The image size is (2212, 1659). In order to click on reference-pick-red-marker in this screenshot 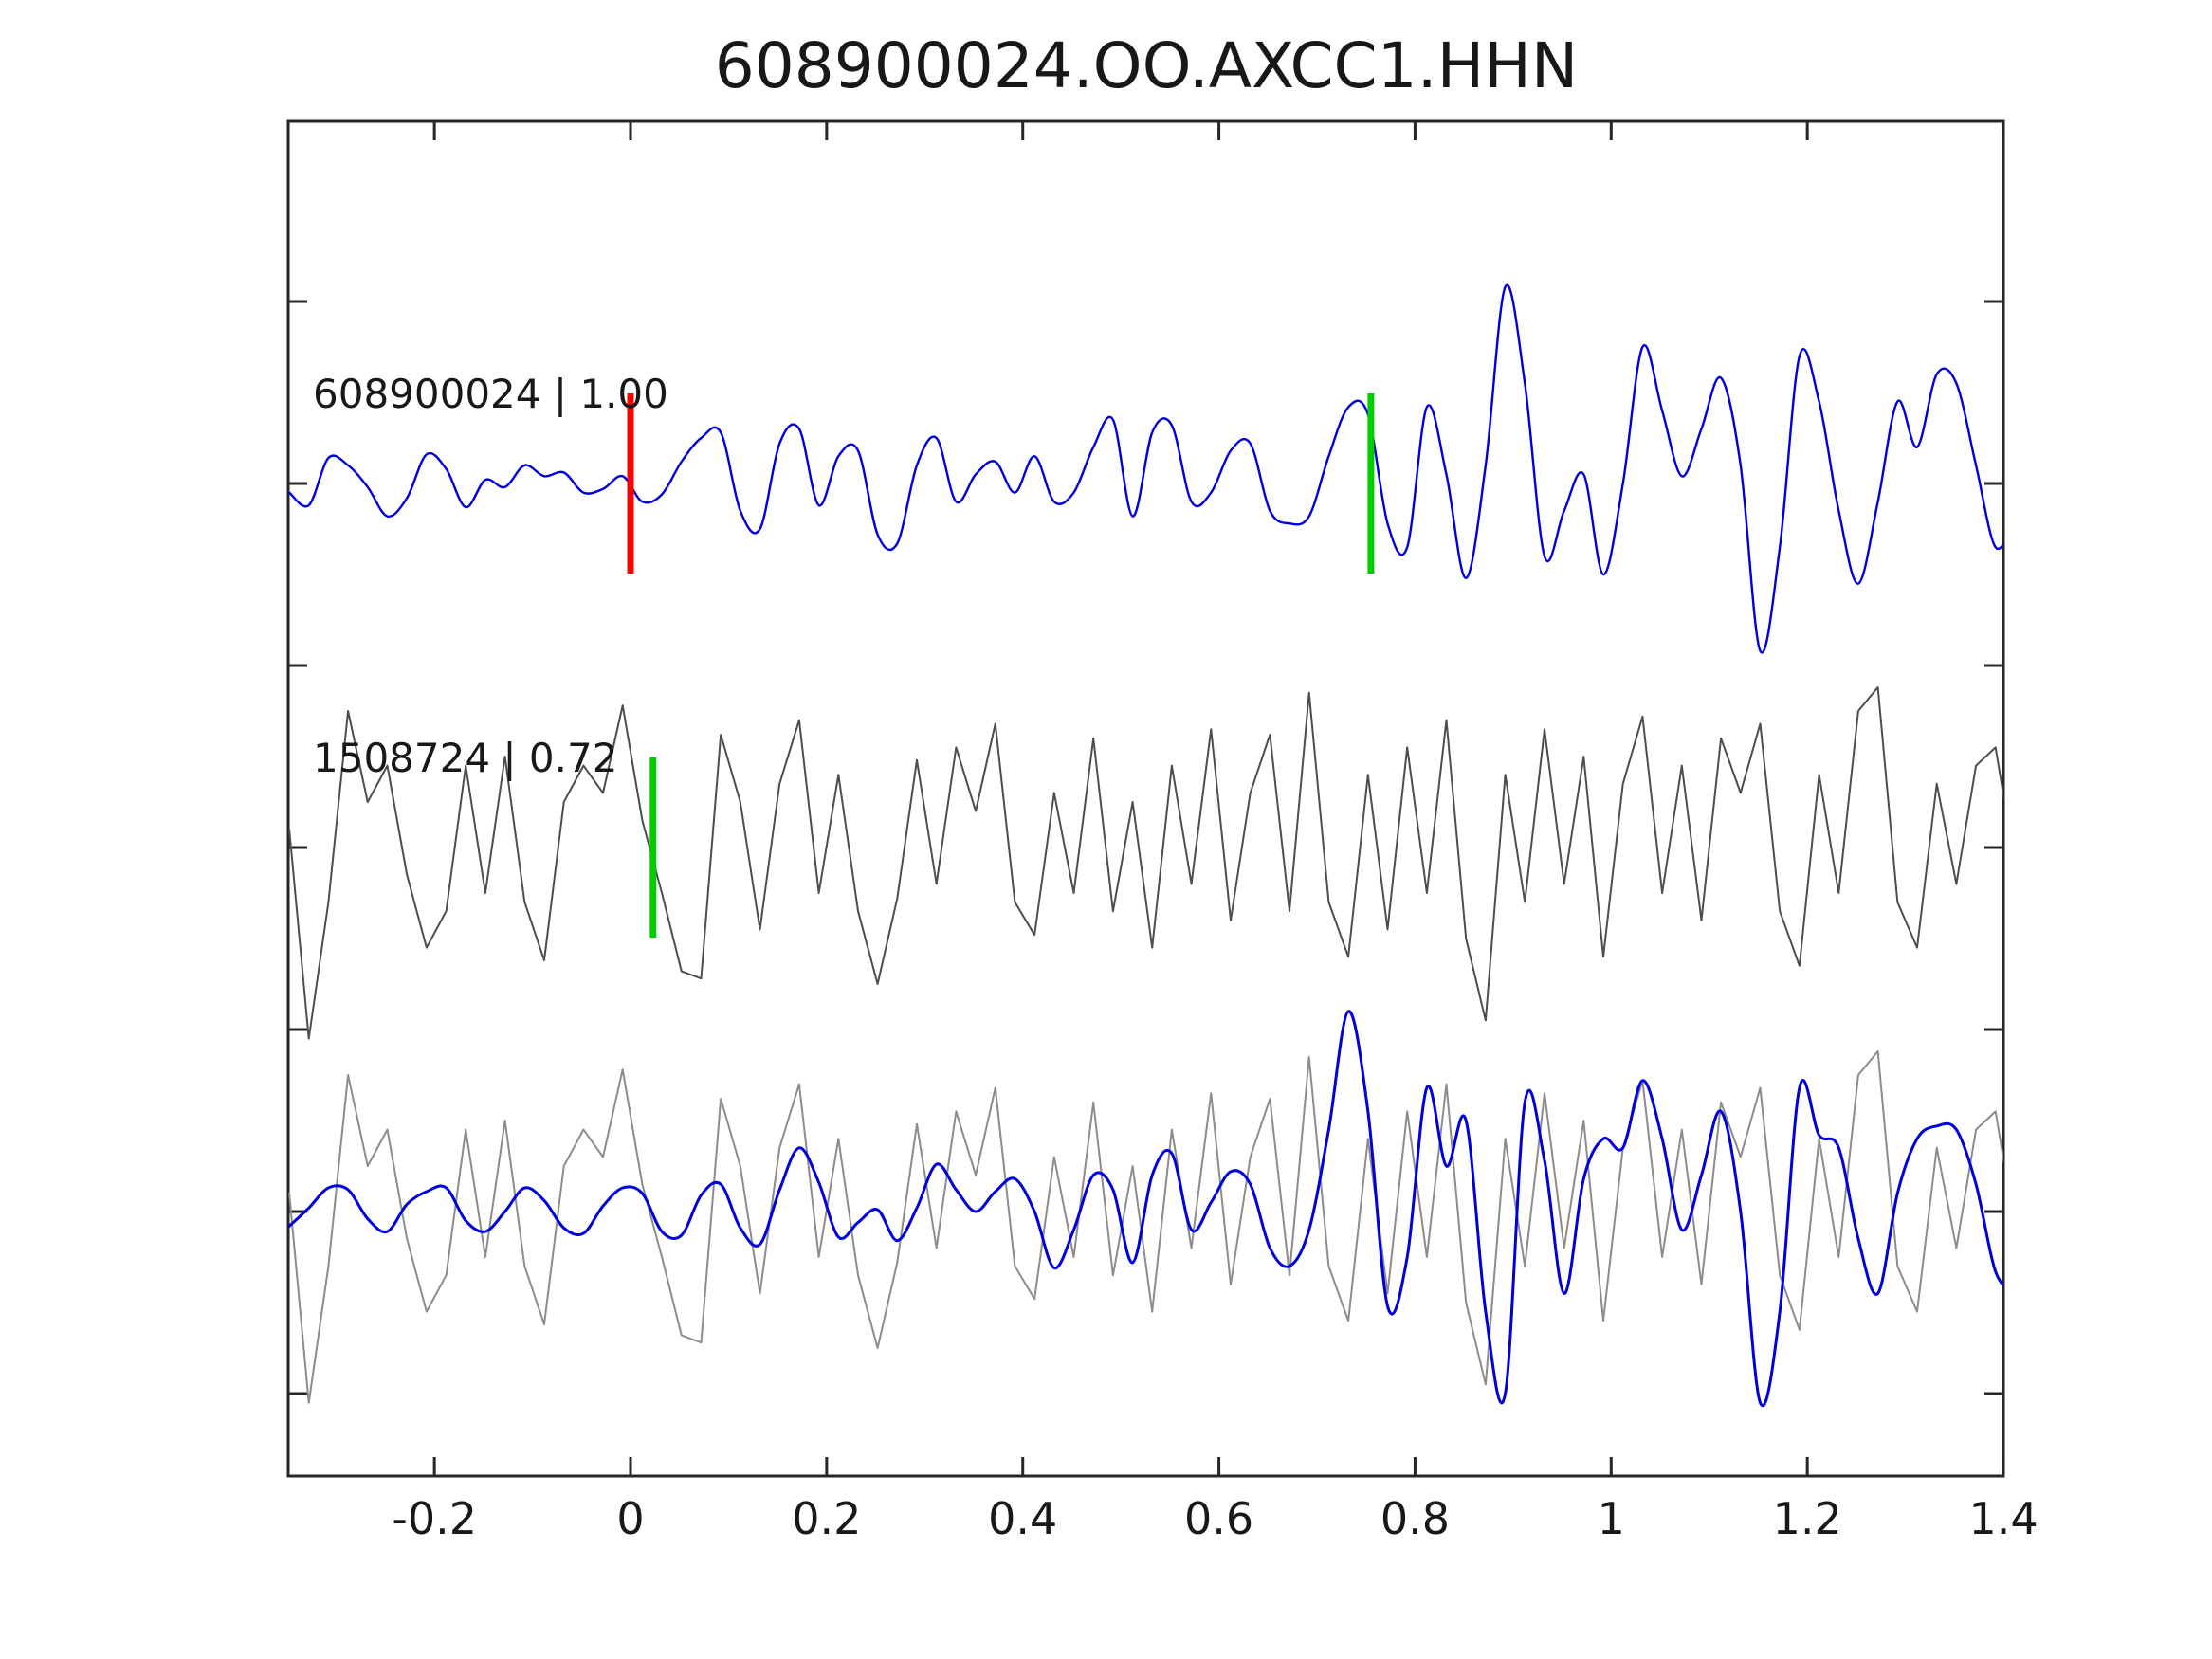, I will do `click(630, 483)`.